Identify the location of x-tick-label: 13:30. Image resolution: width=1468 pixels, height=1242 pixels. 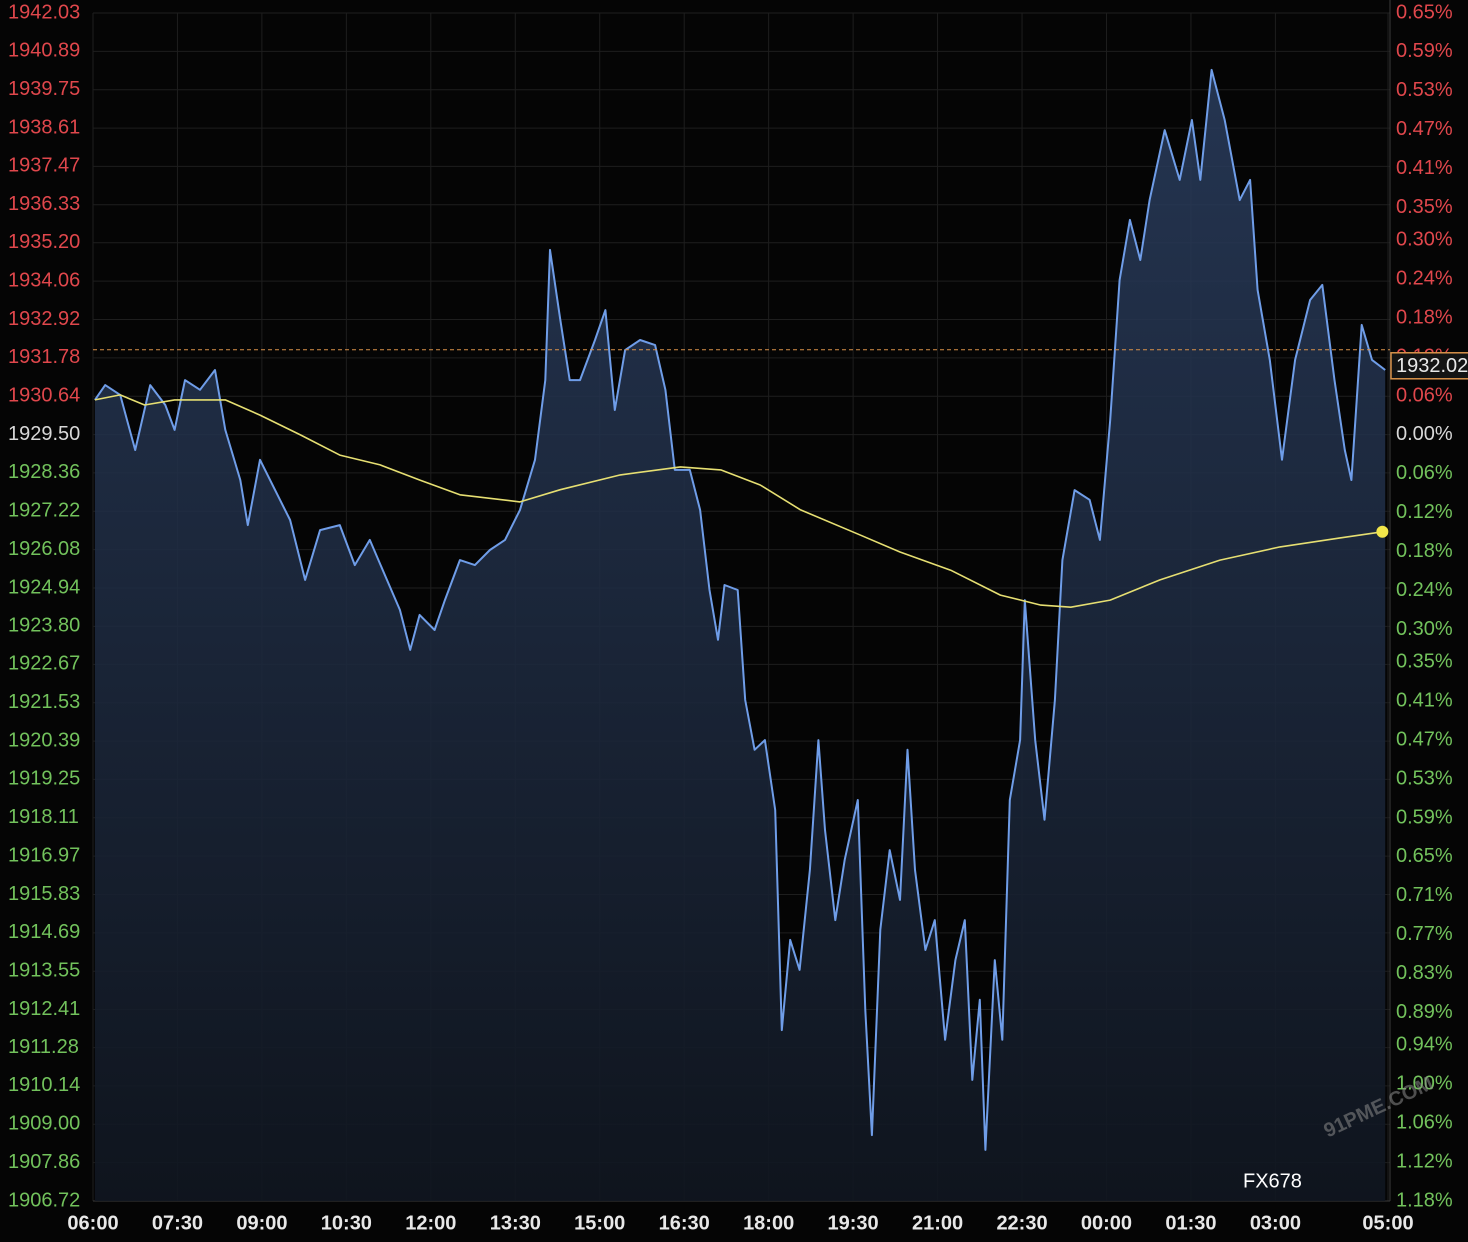
(515, 1223).